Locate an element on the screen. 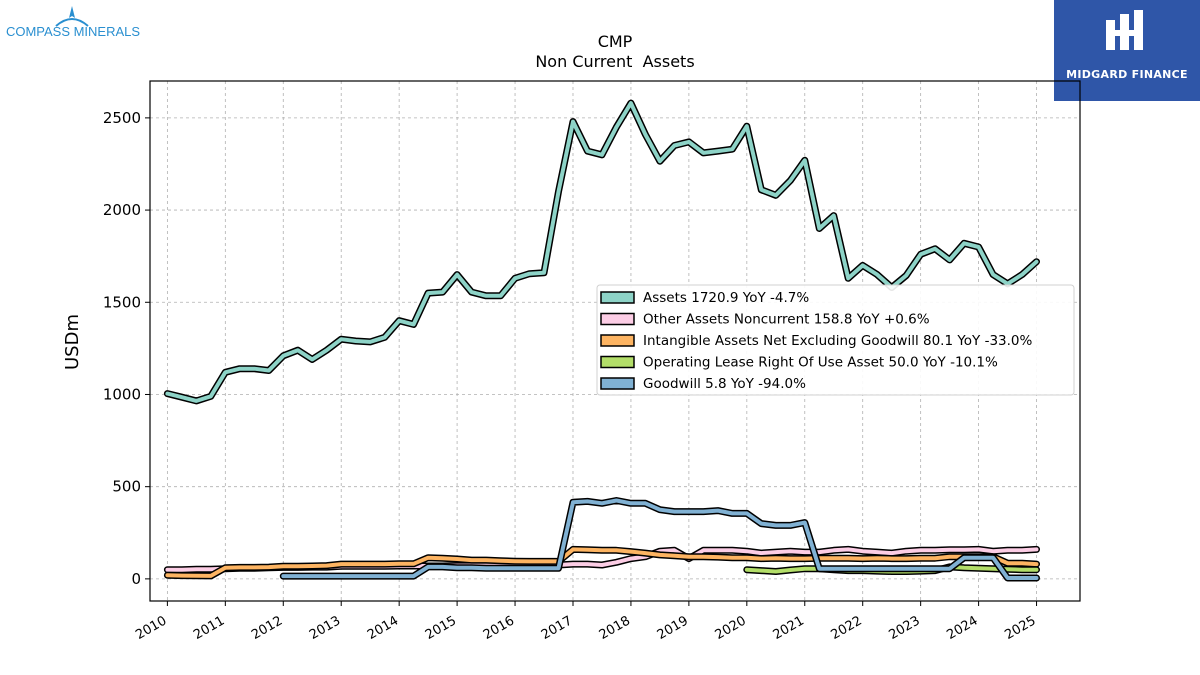  y-tick-label: 1000 is located at coordinates (122, 394).